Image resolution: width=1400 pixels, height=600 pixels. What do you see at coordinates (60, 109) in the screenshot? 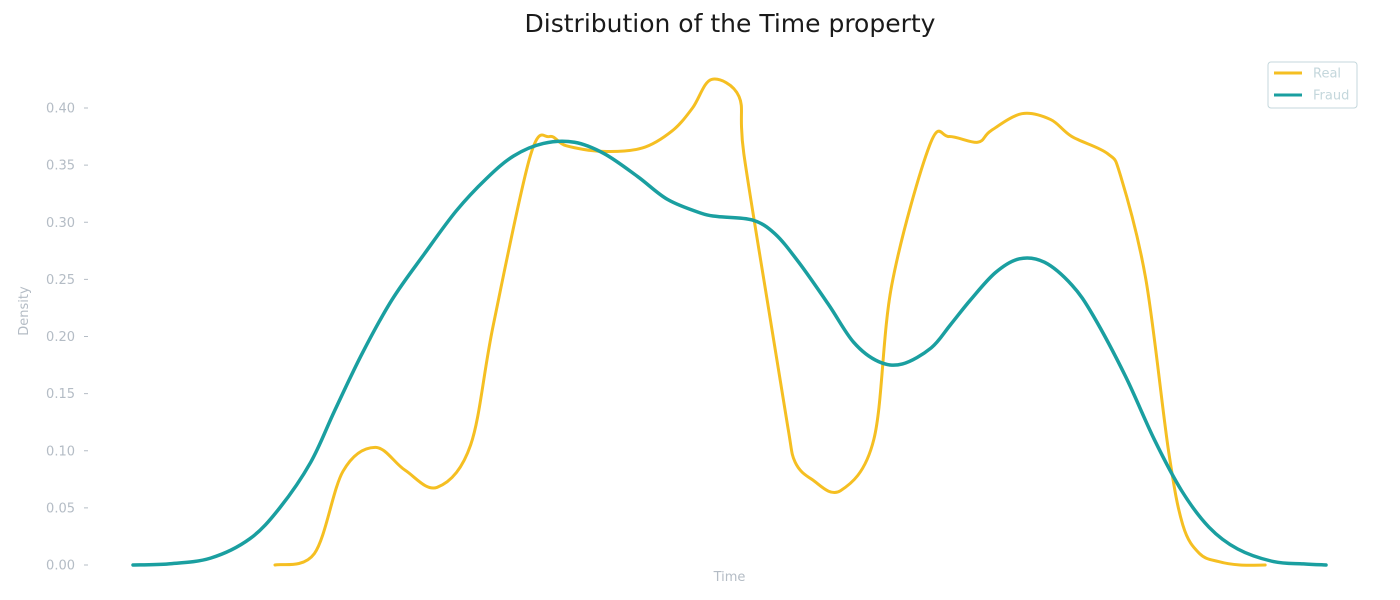
I see `y-tick-label: 0.40` at bounding box center [60, 109].